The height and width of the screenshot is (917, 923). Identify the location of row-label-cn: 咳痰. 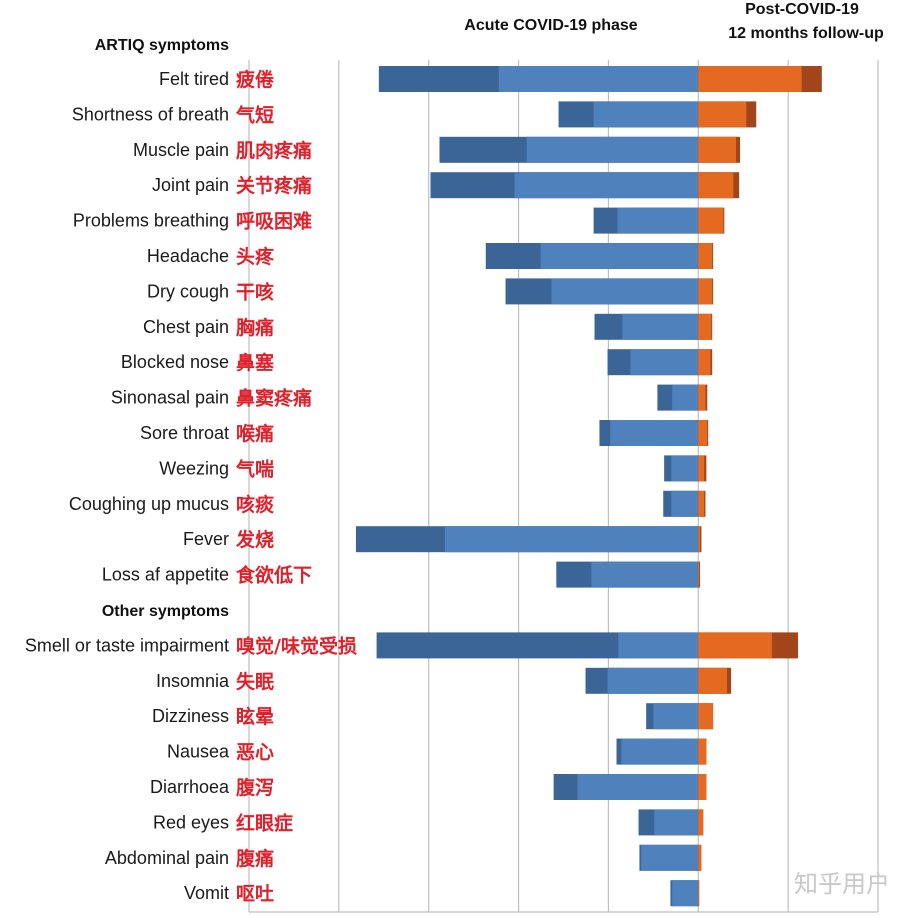
(255, 504).